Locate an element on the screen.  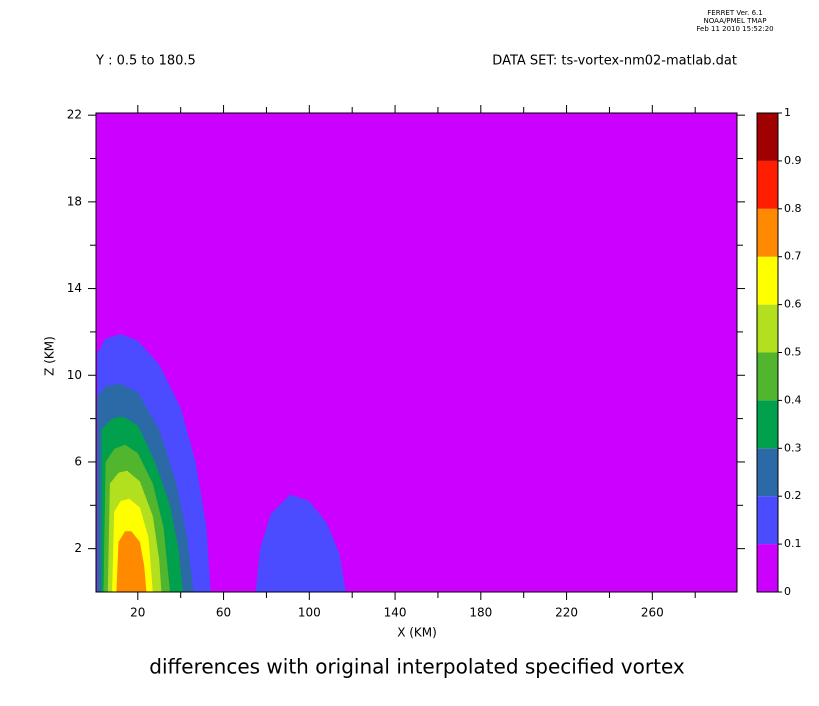
org-label: NOAA/PMEL TMAP is located at coordinates (735, 21).